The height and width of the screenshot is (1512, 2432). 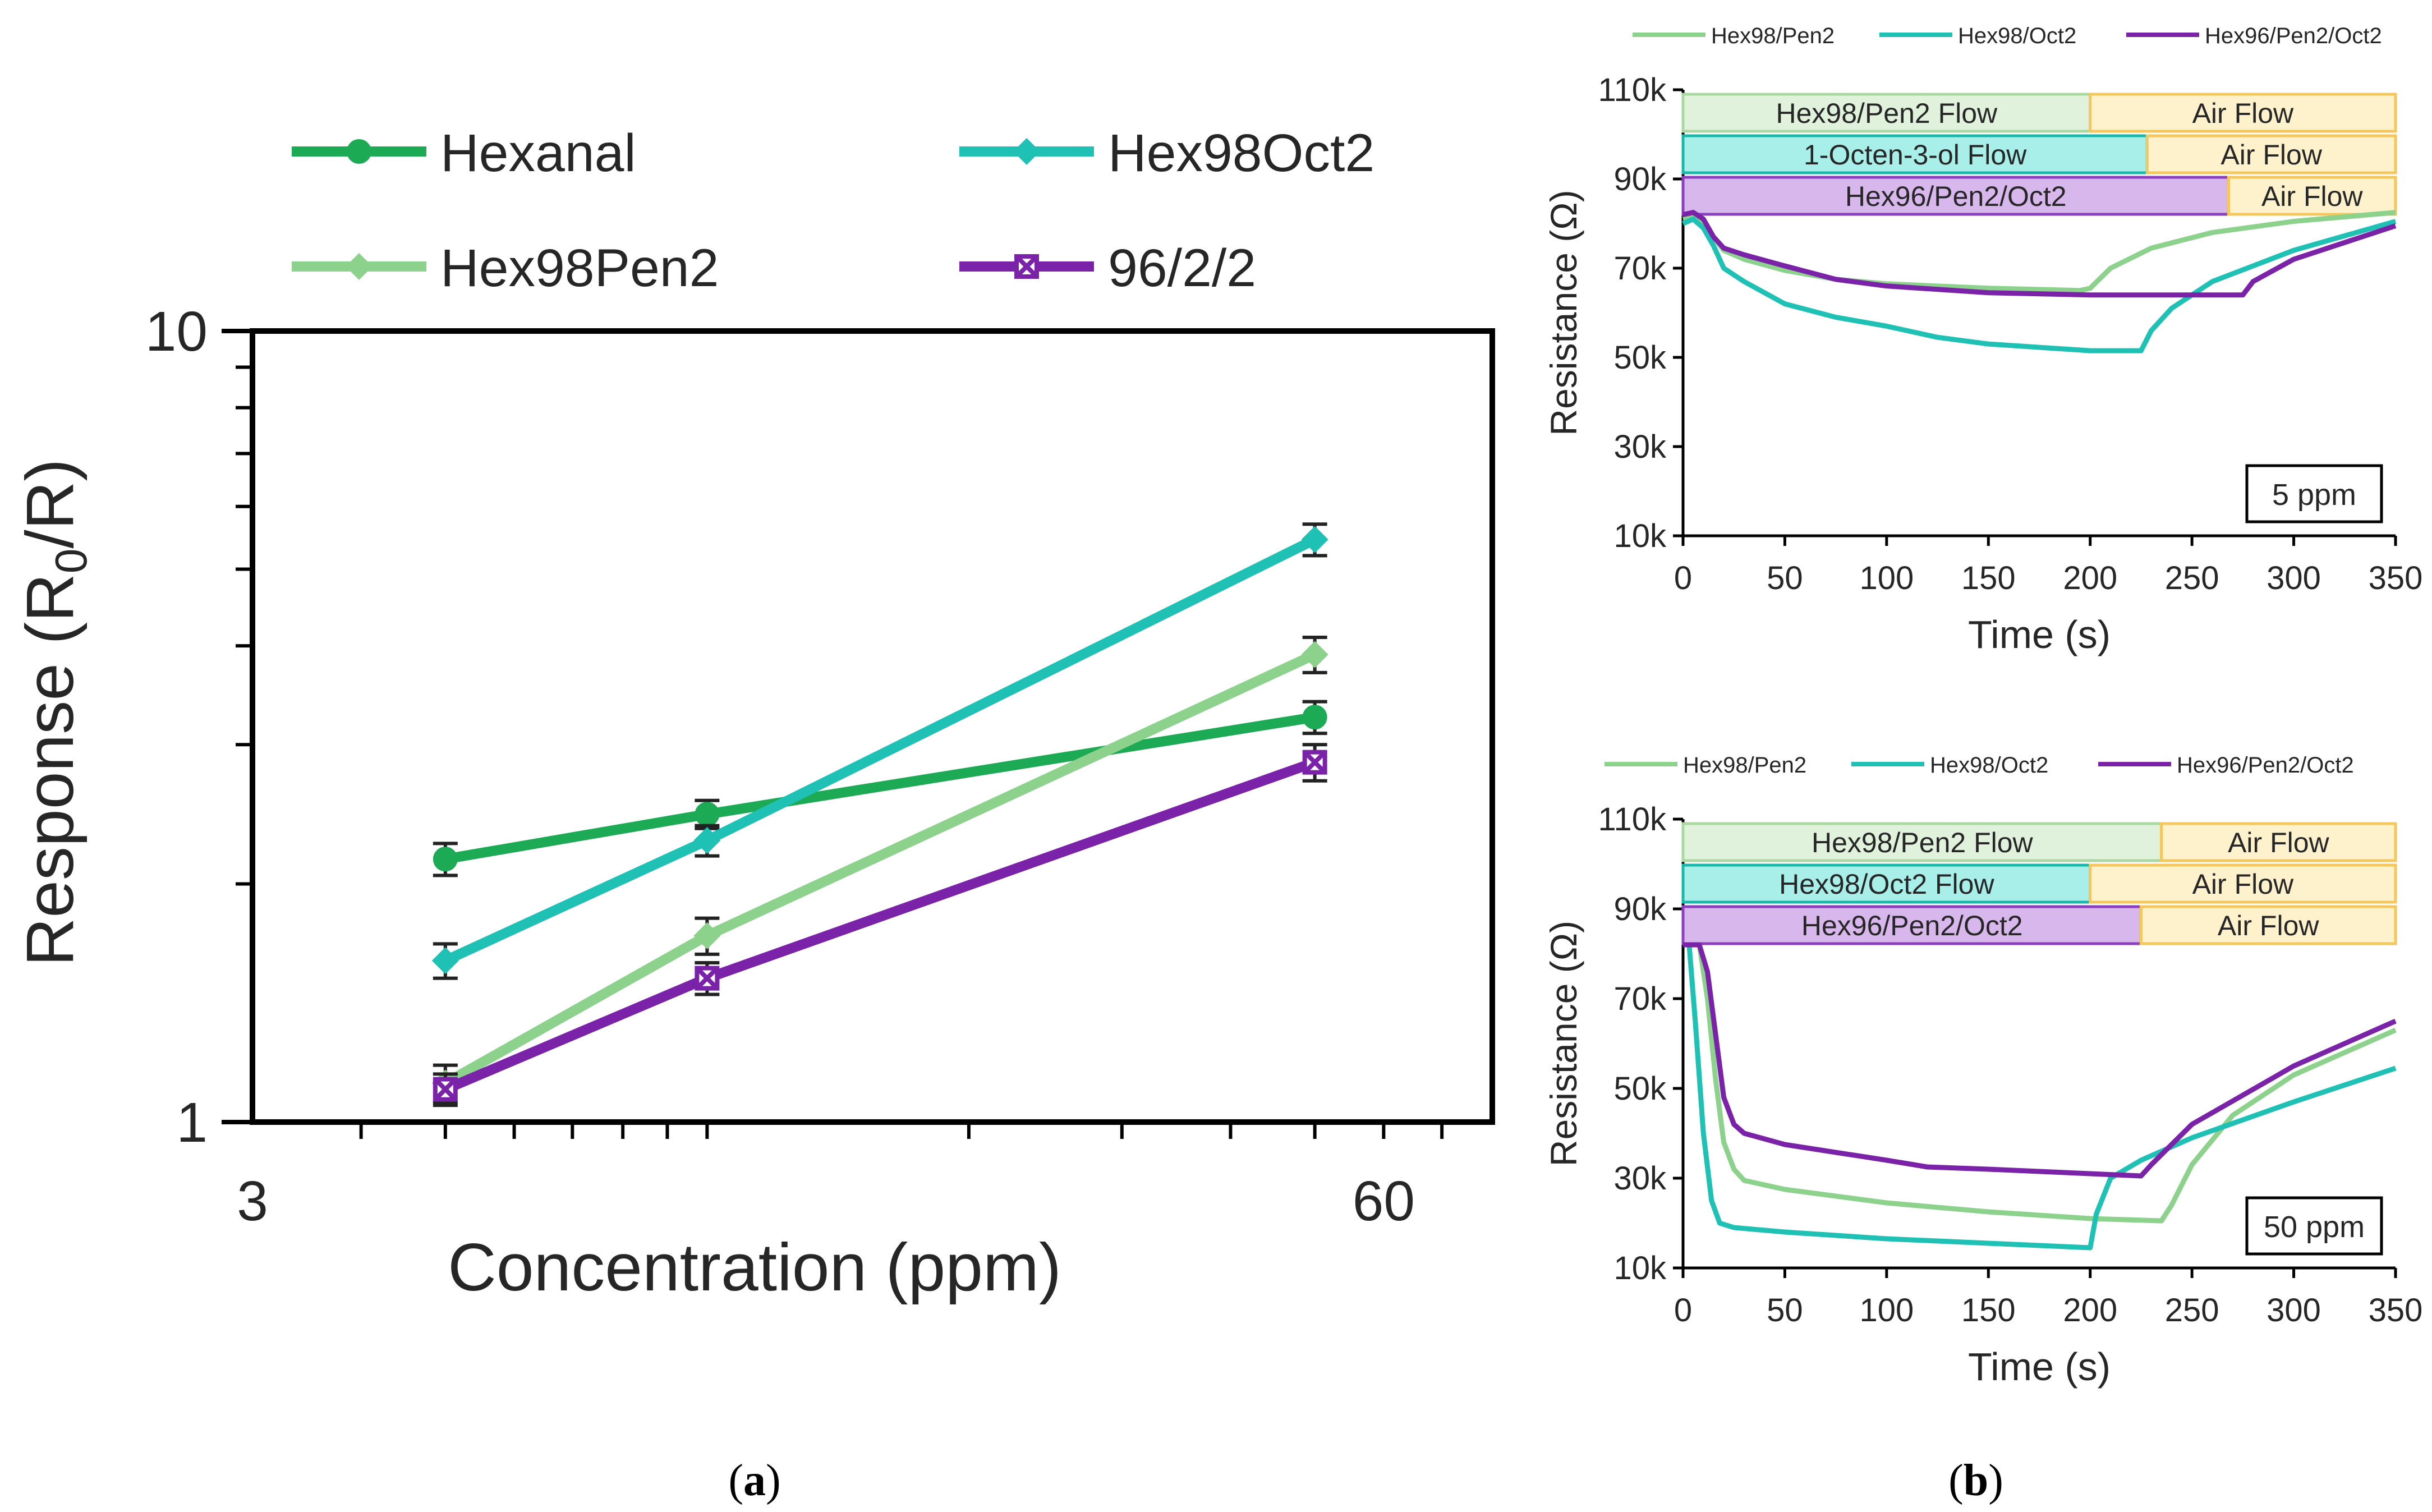 I want to click on series-a-Hex98Oct2, so click(x=879, y=751).